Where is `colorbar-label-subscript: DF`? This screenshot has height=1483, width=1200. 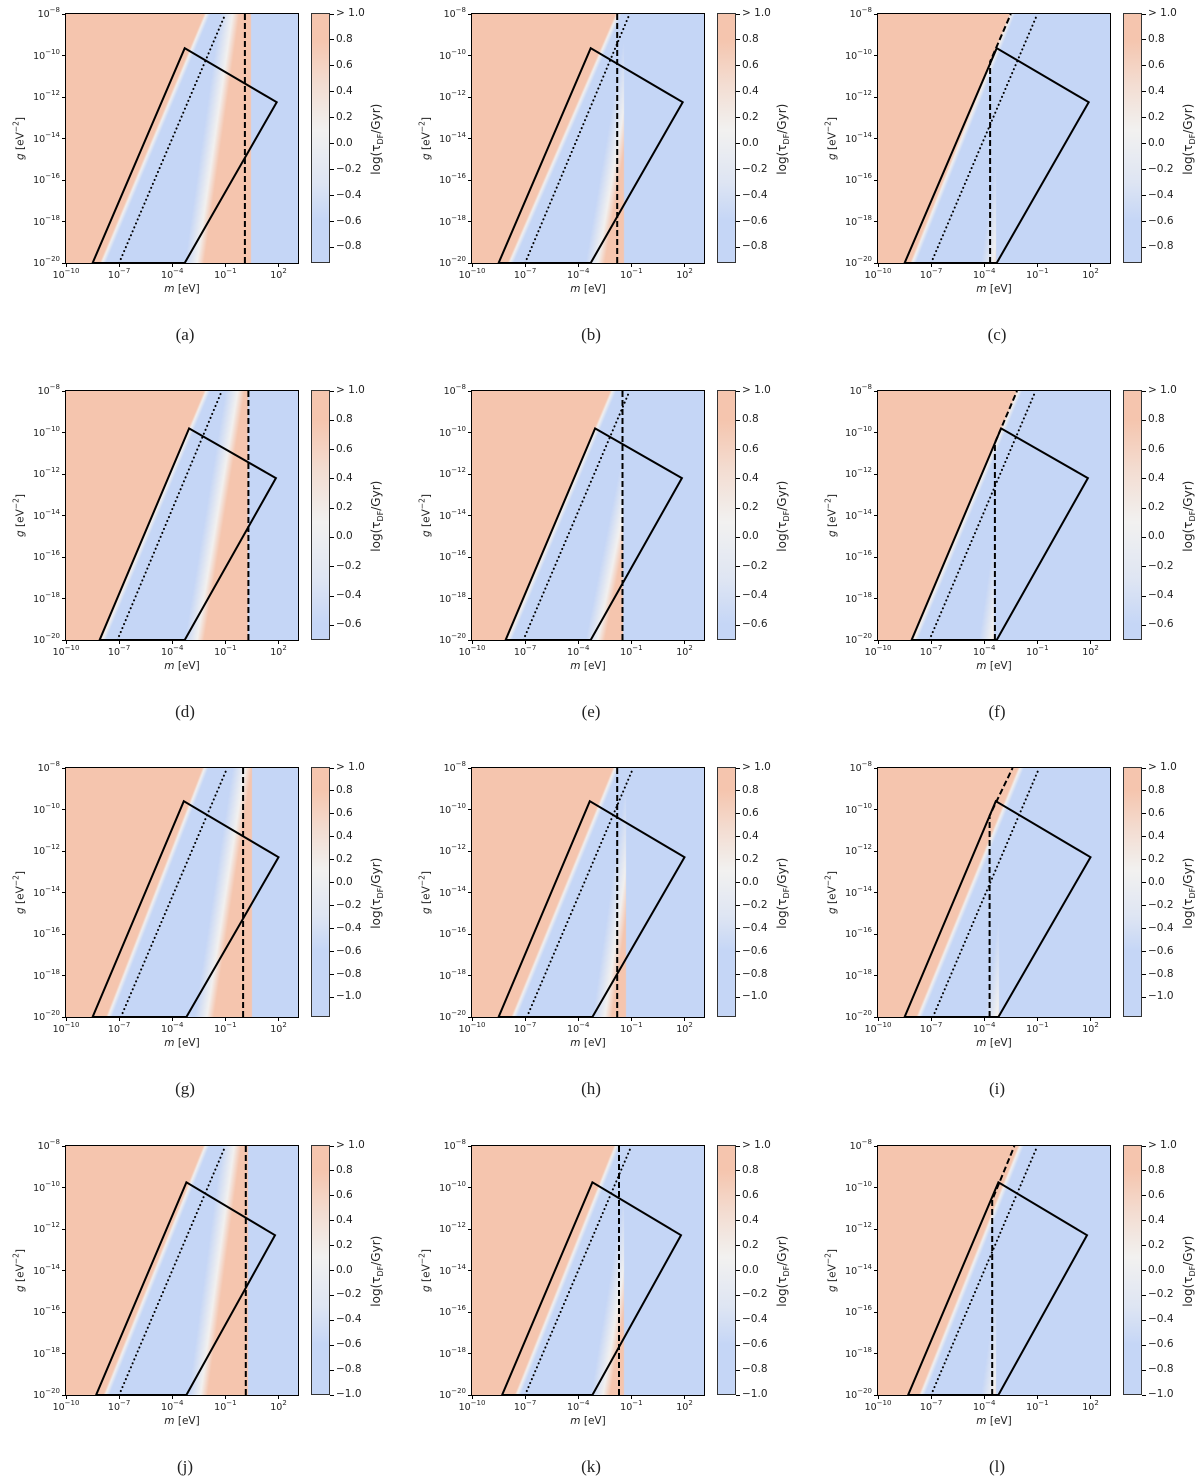
colorbar-label-subscript: DF is located at coordinates (381, 893).